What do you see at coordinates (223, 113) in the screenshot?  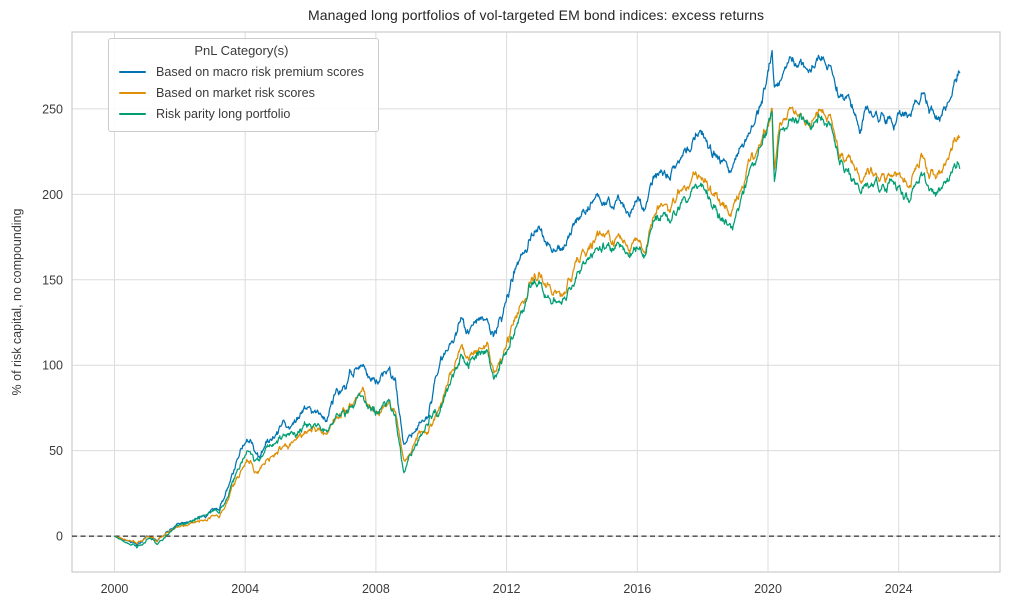 I see `legend-item-label: Risk parity long portfolio` at bounding box center [223, 113].